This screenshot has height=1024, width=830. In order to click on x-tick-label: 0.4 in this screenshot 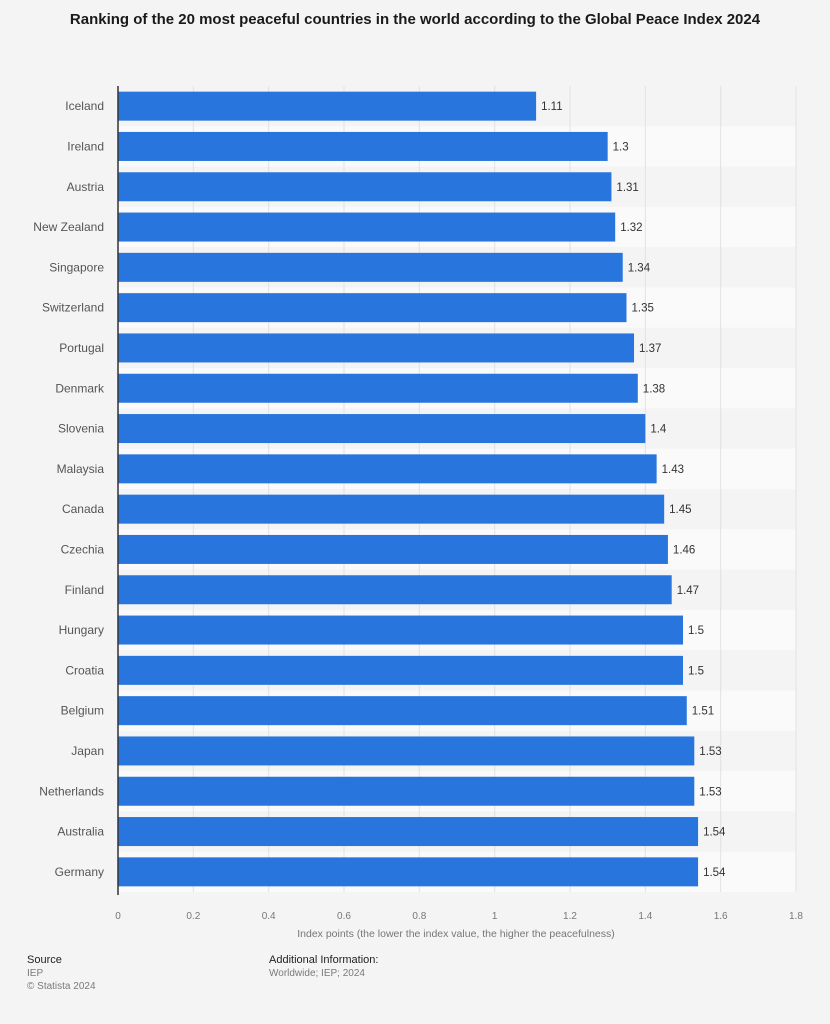, I will do `click(269, 916)`.